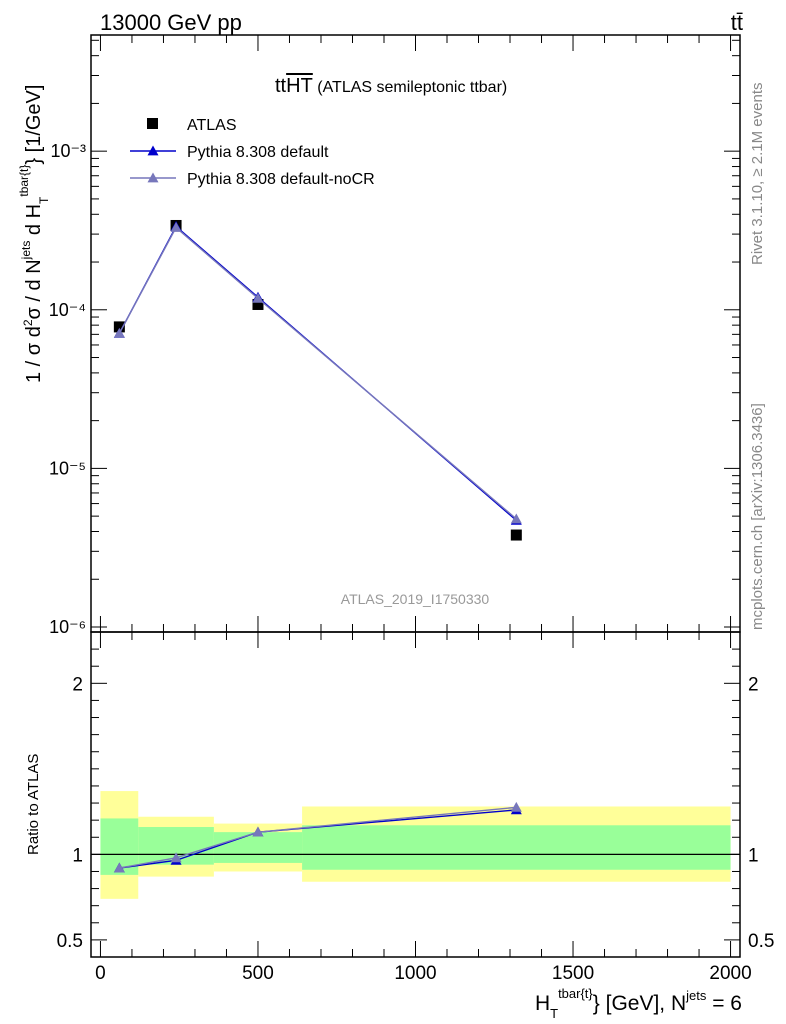 Image resolution: width=786 pixels, height=1024 pixels. What do you see at coordinates (281, 179) in the screenshot?
I see `legend-entry-label: Pythia 8.308 default-noCR` at bounding box center [281, 179].